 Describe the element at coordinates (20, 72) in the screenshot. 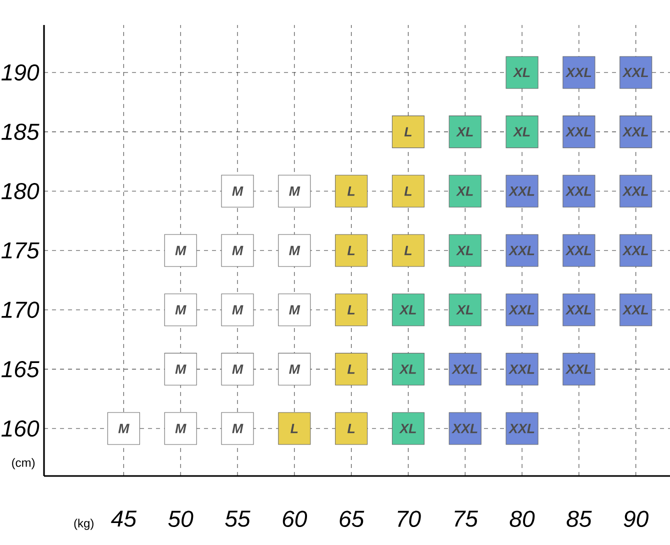

I see `y-tick-label: 190` at that location.